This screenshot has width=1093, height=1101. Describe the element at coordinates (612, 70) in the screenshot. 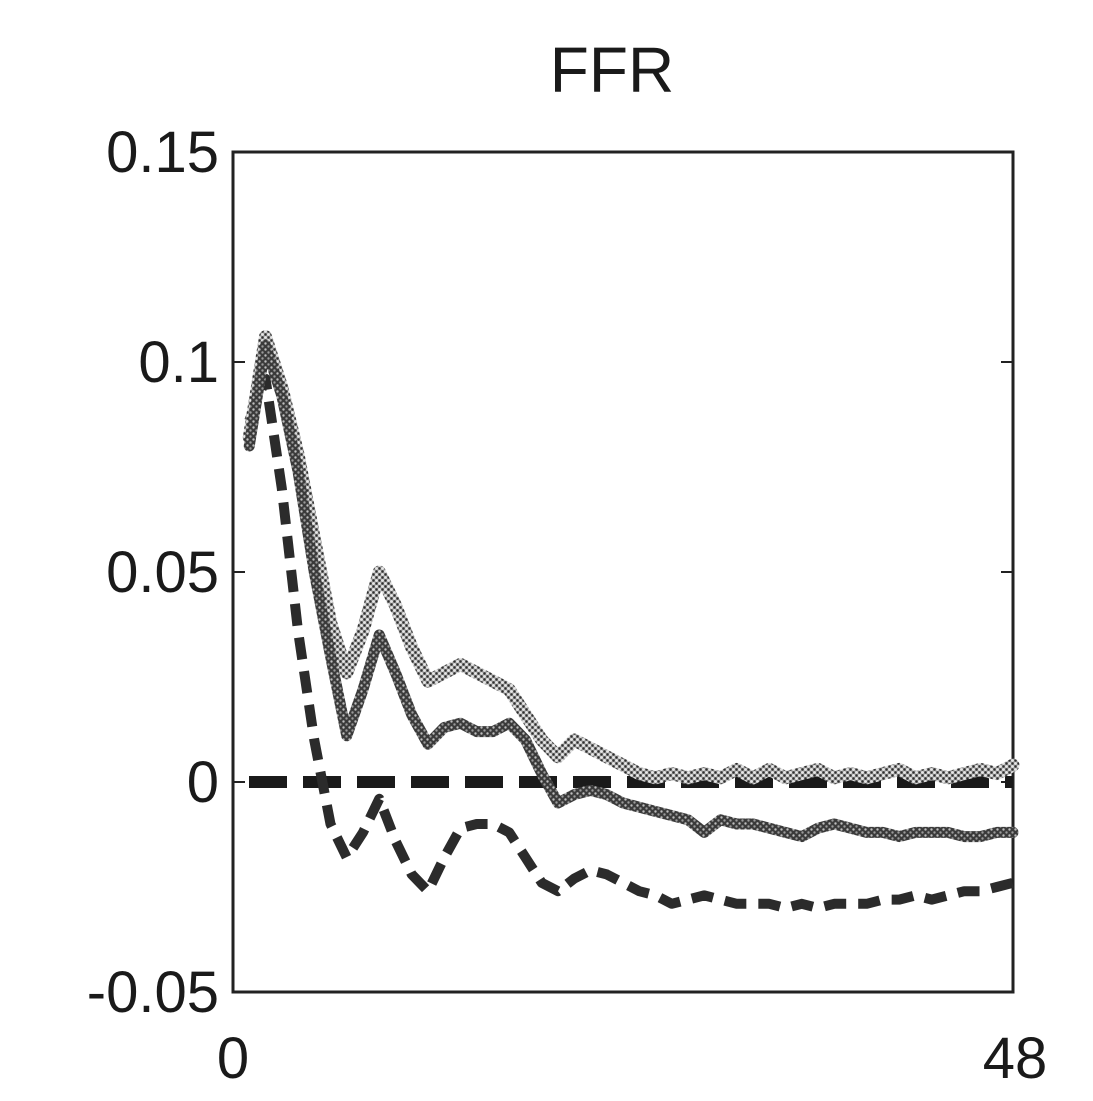

I see `chart-title: FFR` at that location.